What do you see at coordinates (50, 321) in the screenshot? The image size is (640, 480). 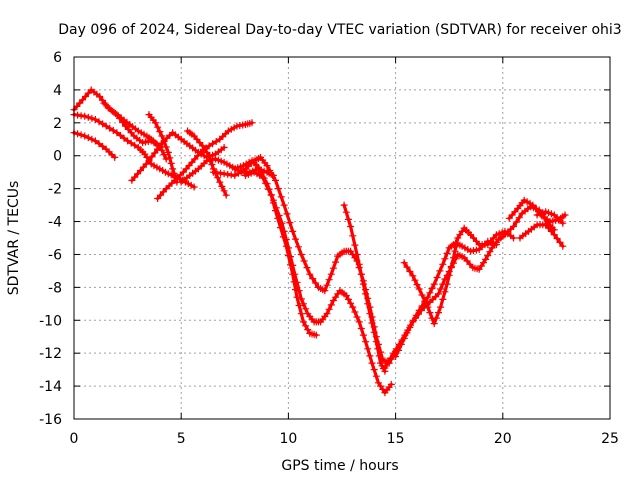 I see `y-tick-label: -10` at bounding box center [50, 321].